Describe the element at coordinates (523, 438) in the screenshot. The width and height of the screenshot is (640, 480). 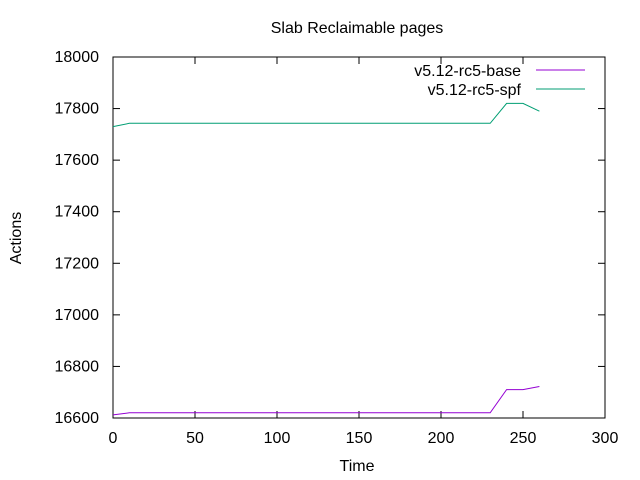
I see `x-tick-label: 250` at that location.